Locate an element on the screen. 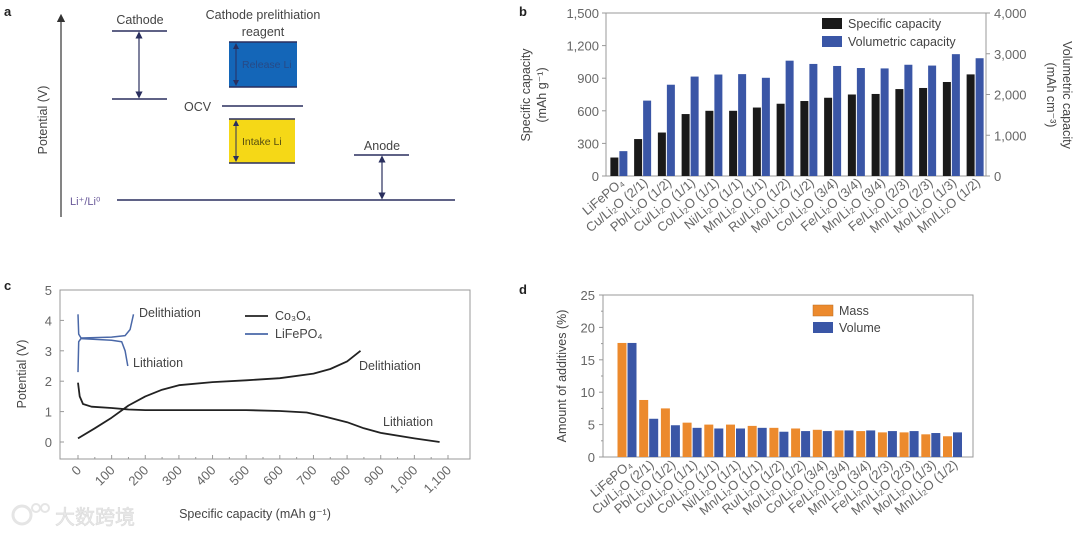 This screenshot has height=537, width=1080. x-tick-label: 1,100 is located at coordinates (438, 480).